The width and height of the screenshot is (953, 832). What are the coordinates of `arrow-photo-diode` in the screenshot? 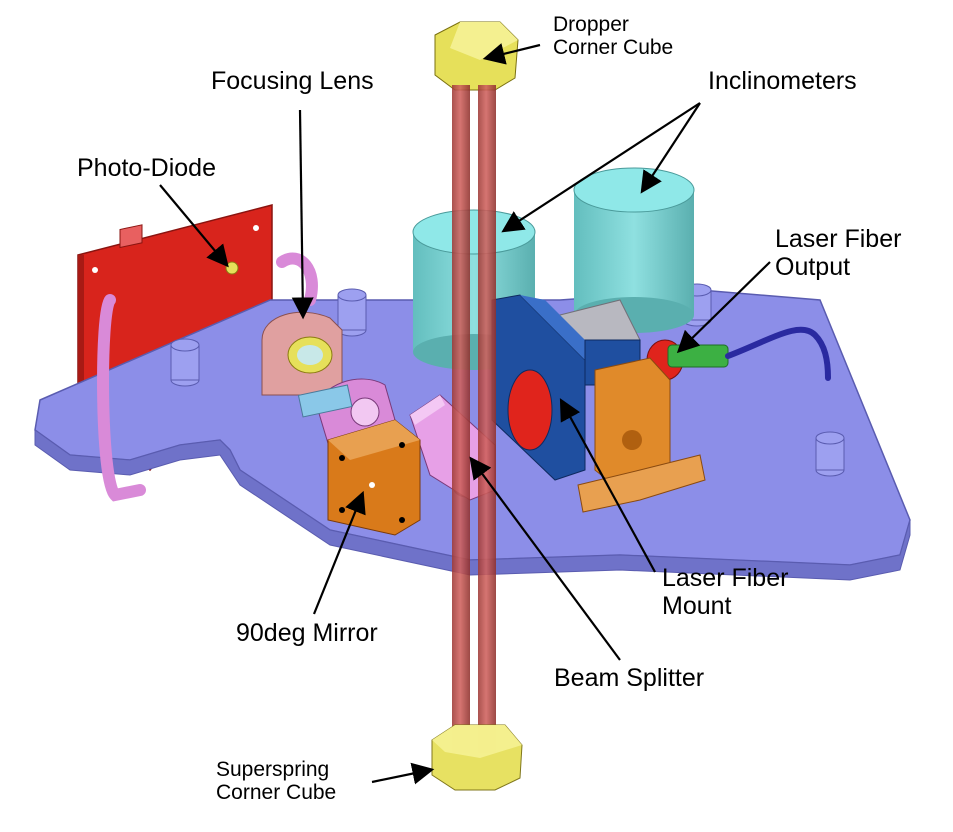 It's located at (194, 226).